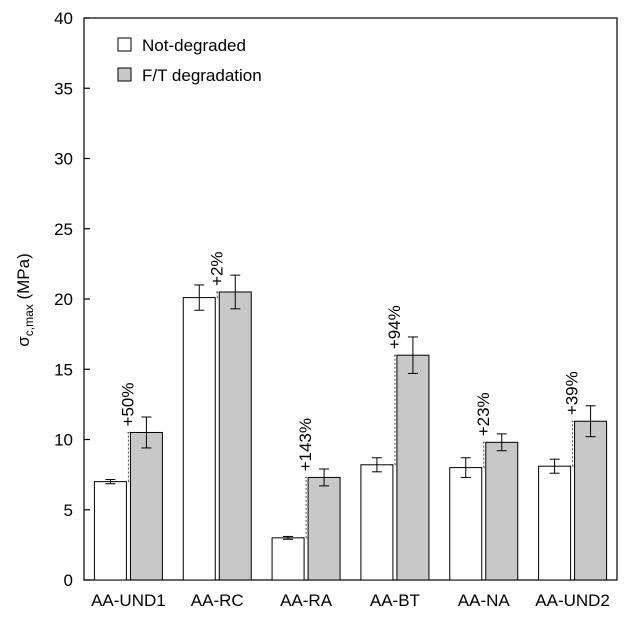 The image size is (624, 621). Describe the element at coordinates (68, 580) in the screenshot. I see `y-tick-label: 0` at that location.